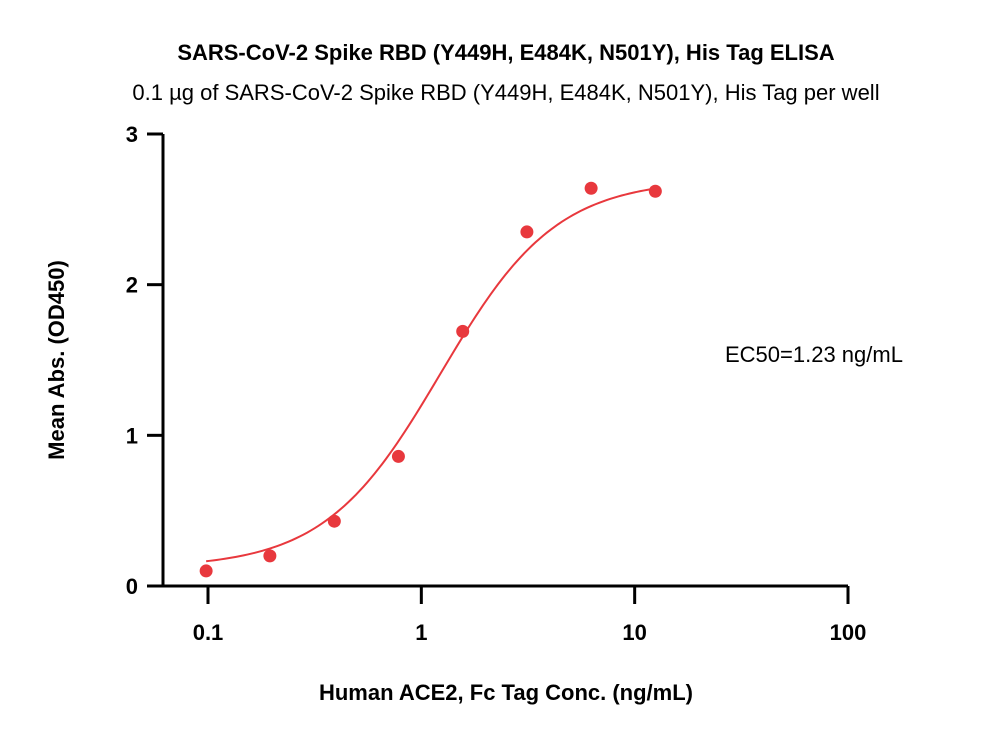 This screenshot has width=1000, height=740. I want to click on y-tick-label: 1, so click(132, 435).